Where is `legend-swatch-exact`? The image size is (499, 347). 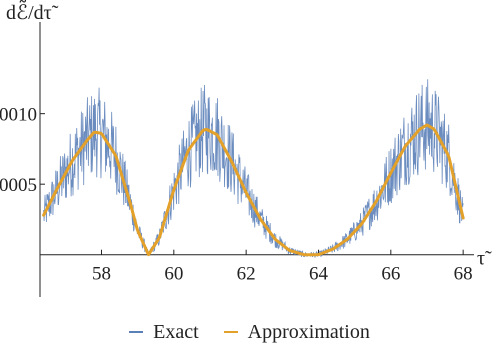
legend-swatch-exact is located at coordinates (136, 332).